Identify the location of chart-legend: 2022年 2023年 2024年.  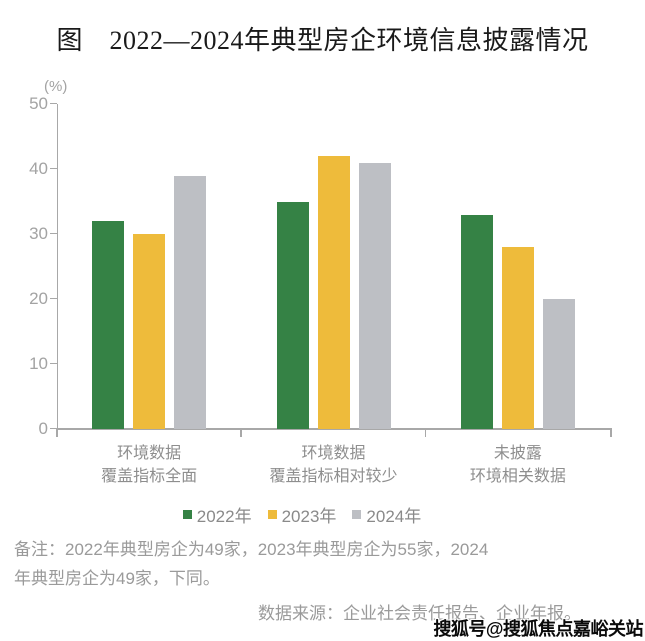
(302, 514).